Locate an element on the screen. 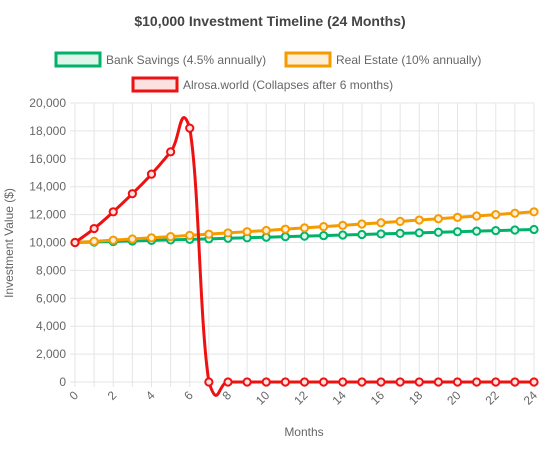 The width and height of the screenshot is (558, 461). y-tick-label: 4,000 is located at coordinates (51, 326).